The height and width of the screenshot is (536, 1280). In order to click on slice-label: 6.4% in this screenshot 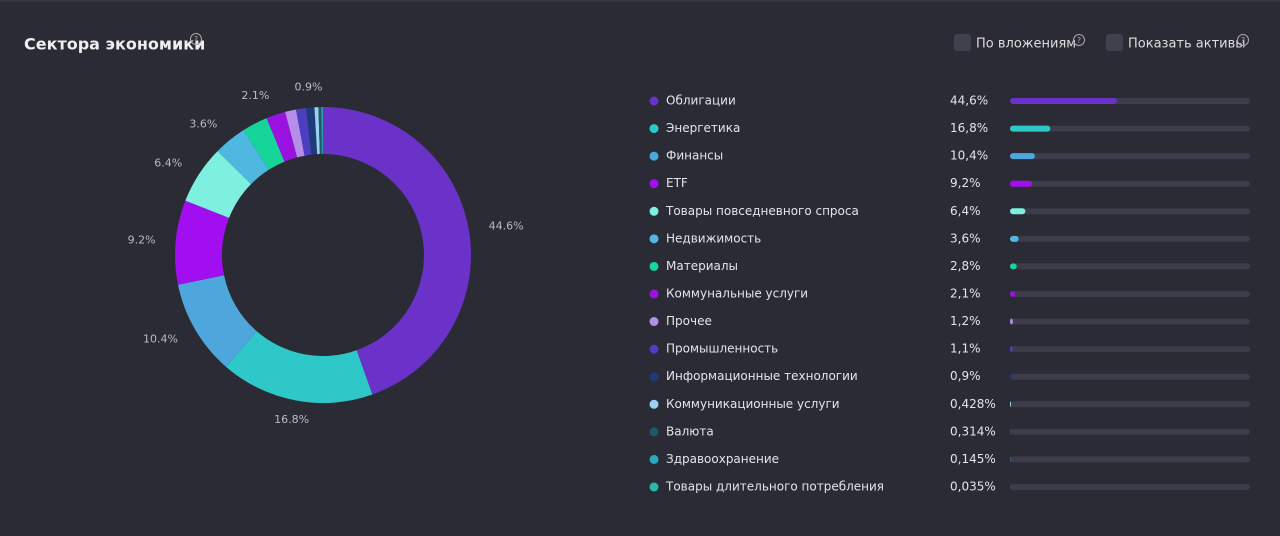, I will do `click(168, 162)`.